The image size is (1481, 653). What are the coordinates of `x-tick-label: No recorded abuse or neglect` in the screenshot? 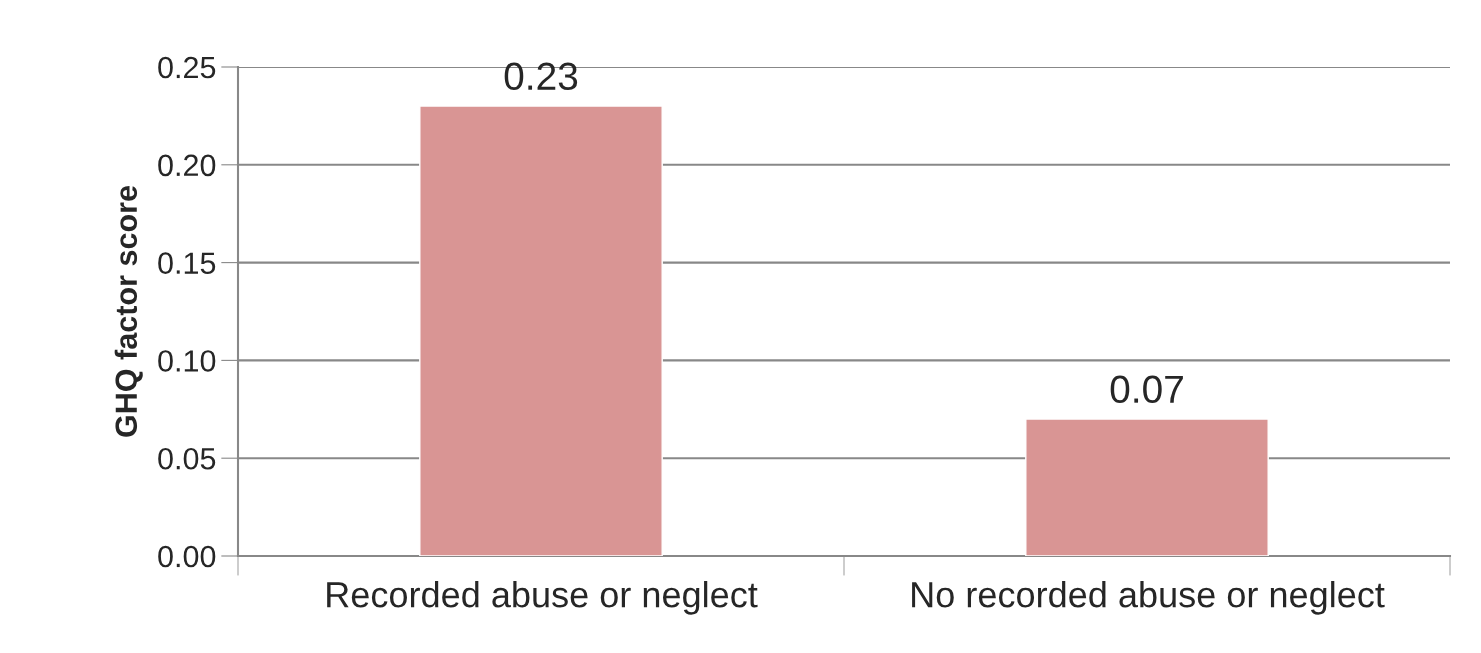 It's located at (1148, 598).